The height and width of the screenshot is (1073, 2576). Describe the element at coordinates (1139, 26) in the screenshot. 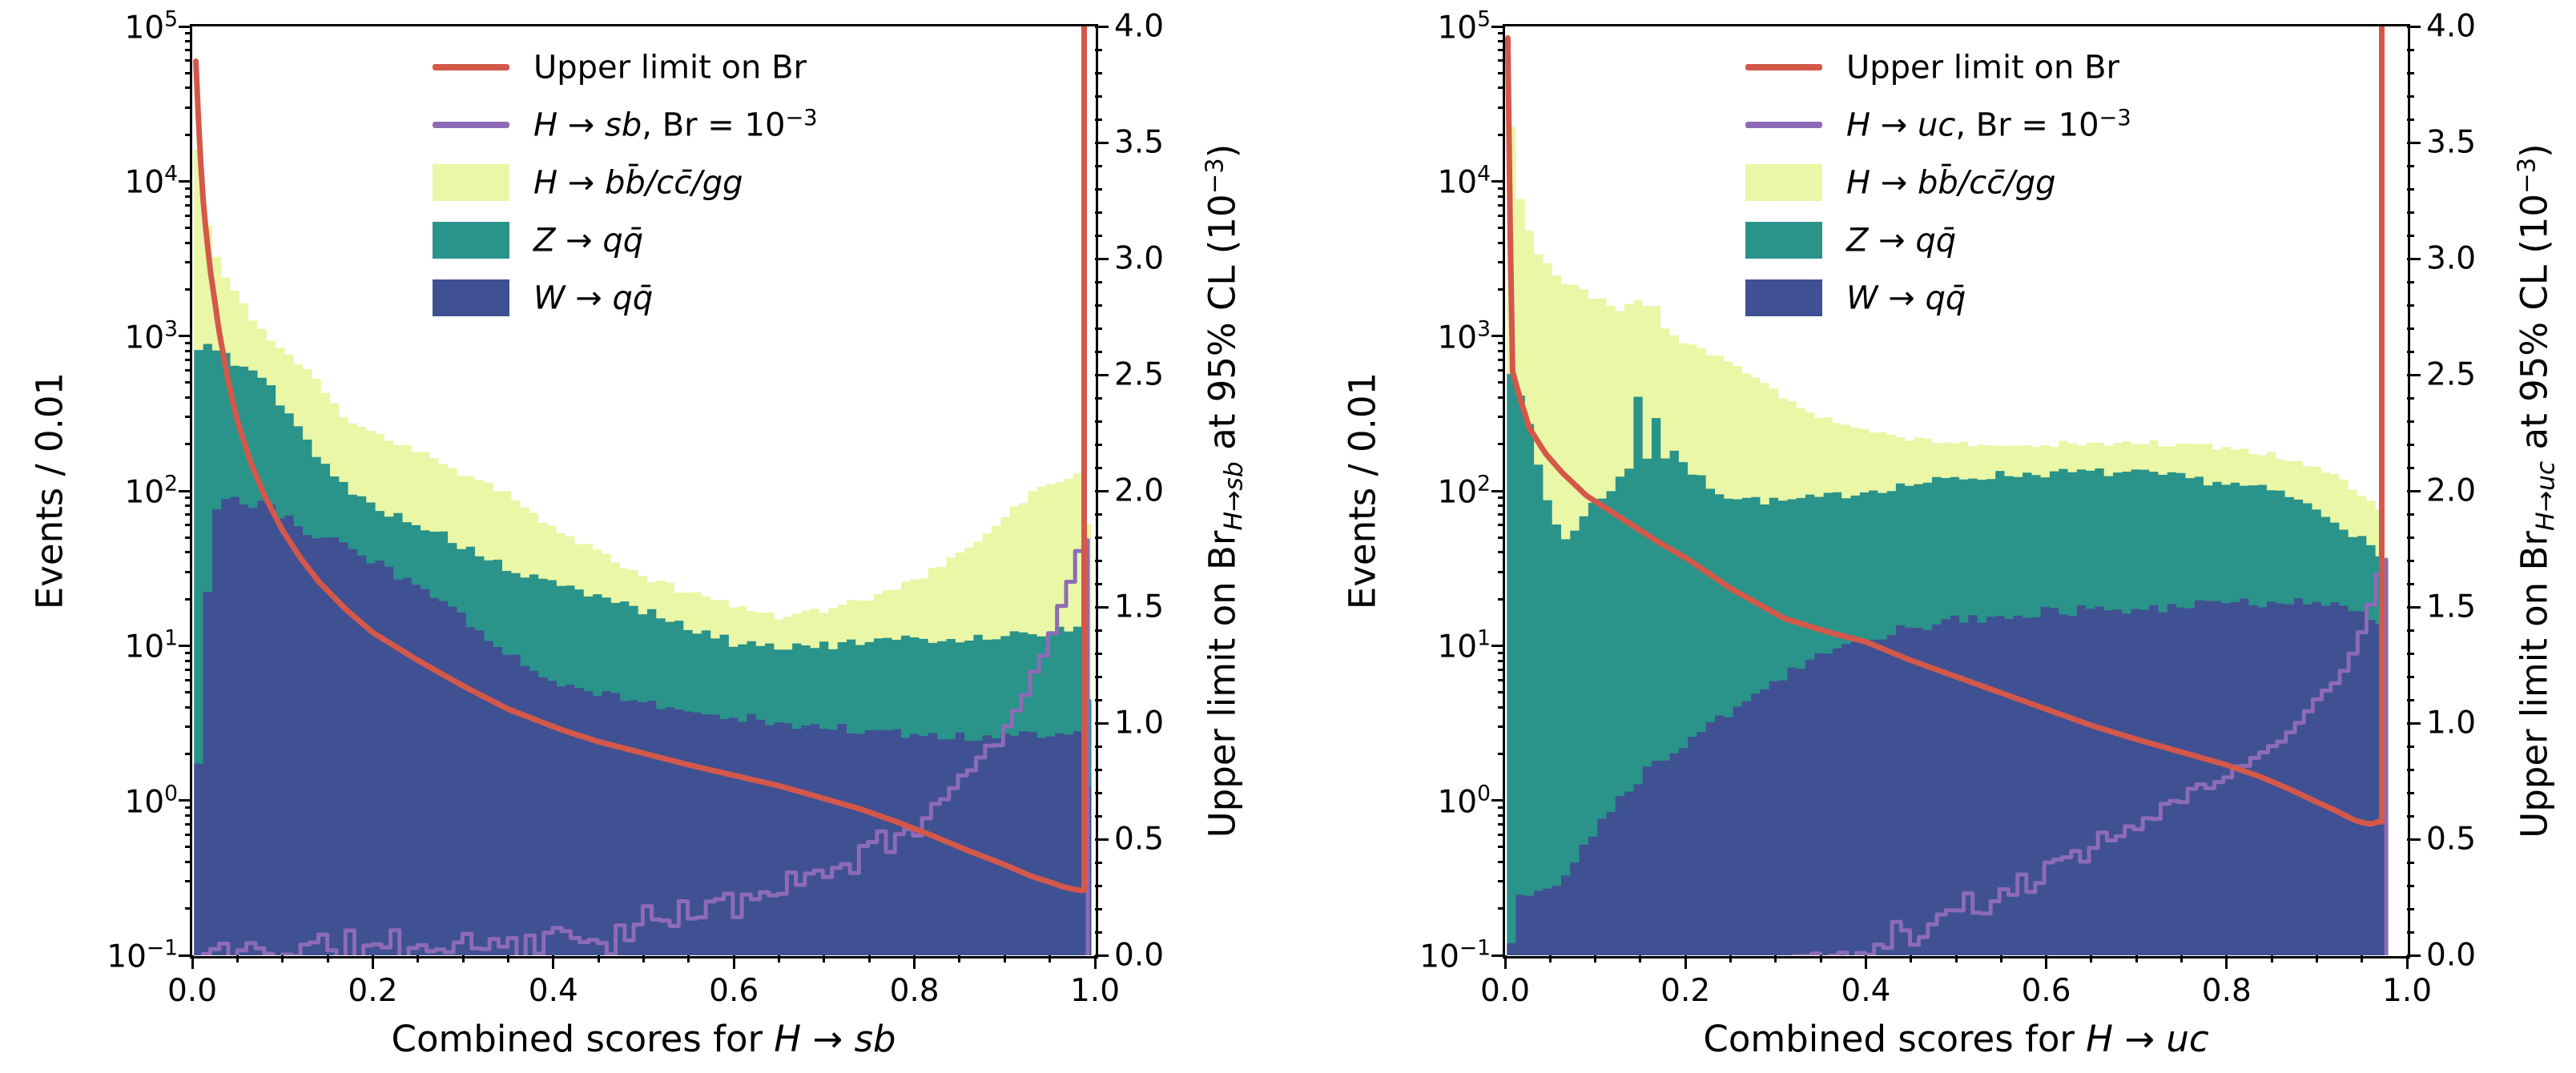

I see `y-right-tick-label: 4.0` at that location.